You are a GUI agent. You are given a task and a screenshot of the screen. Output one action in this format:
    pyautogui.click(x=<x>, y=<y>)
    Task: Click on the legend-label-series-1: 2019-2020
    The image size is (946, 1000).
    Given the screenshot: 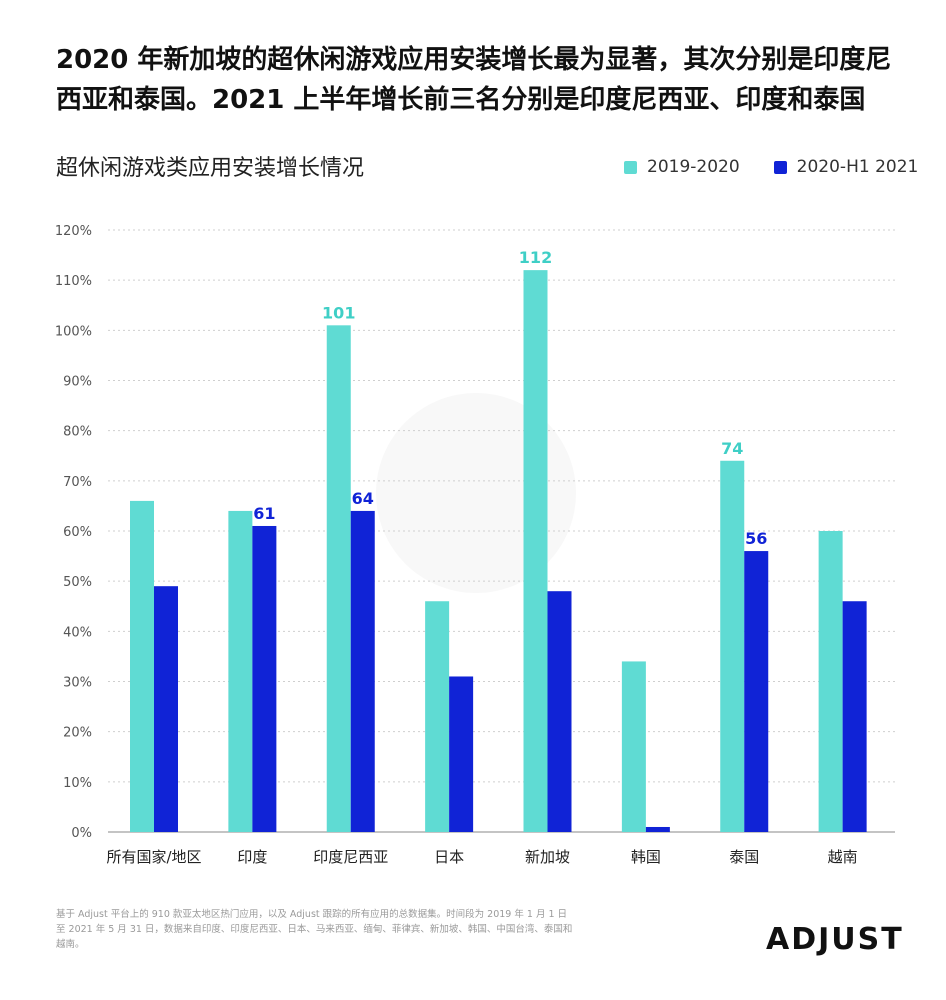 What is the action you would take?
    pyautogui.click(x=693, y=167)
    